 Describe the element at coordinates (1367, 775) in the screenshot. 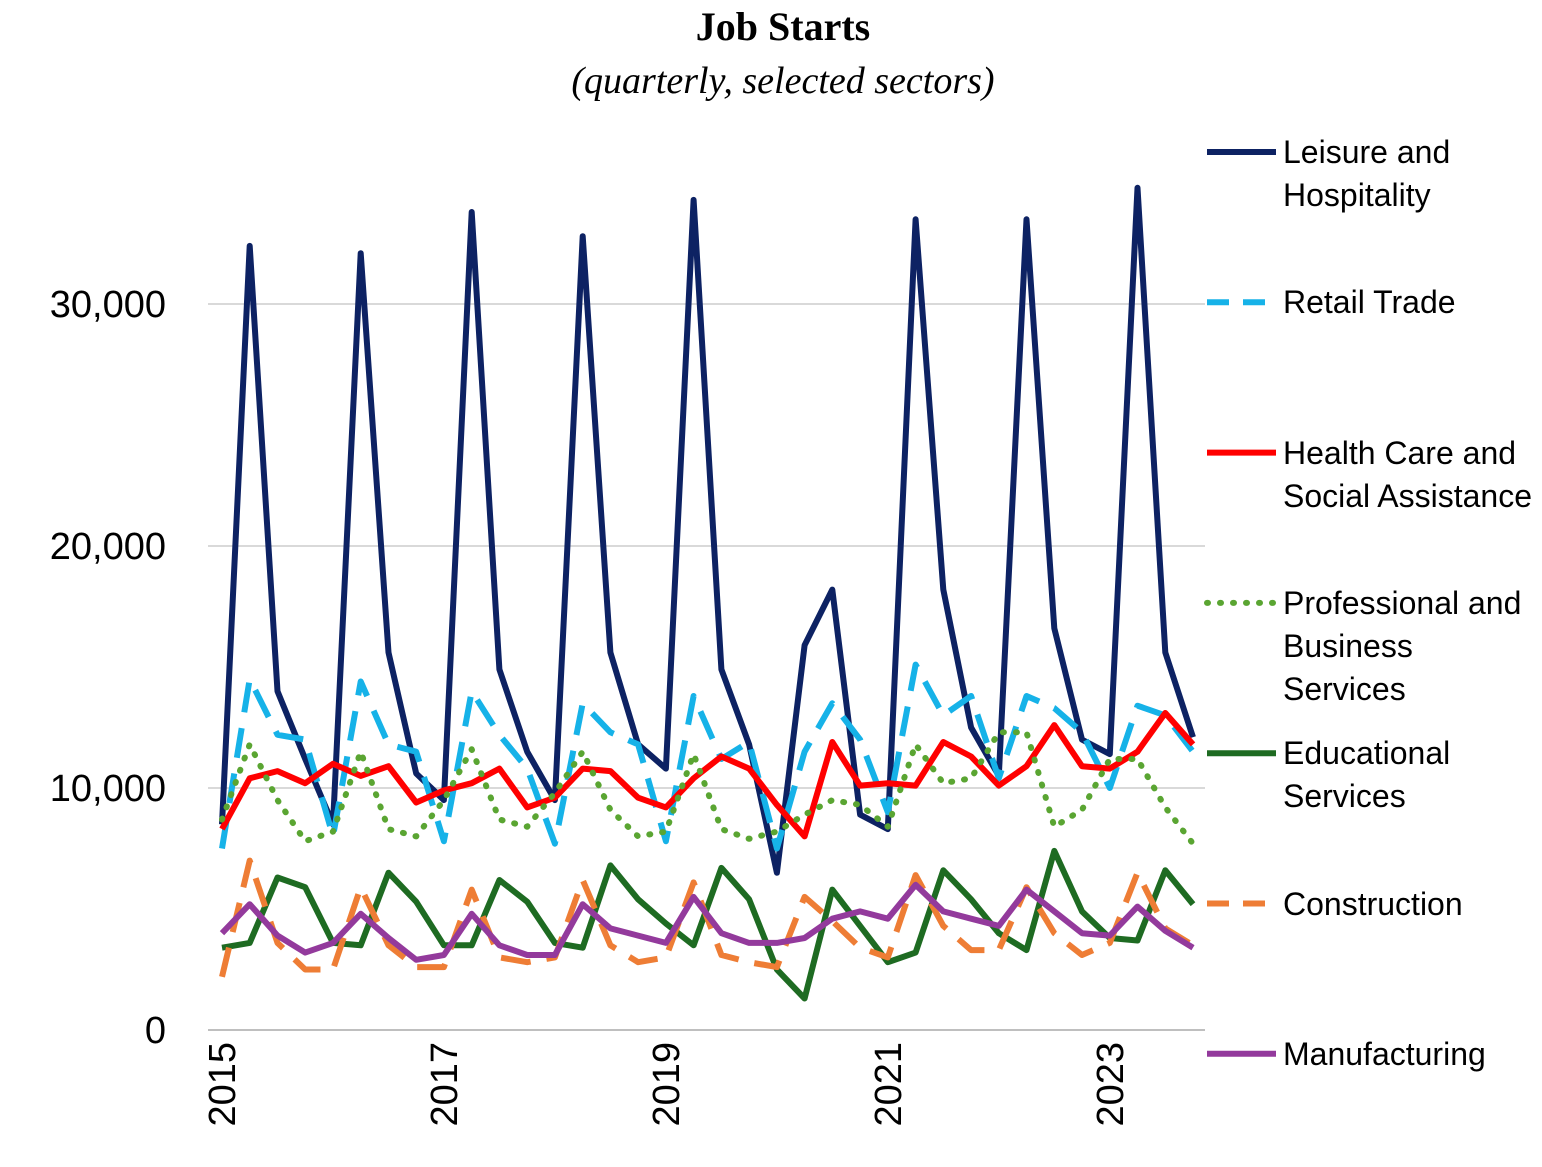

I see `legend-label: Educational Services` at that location.